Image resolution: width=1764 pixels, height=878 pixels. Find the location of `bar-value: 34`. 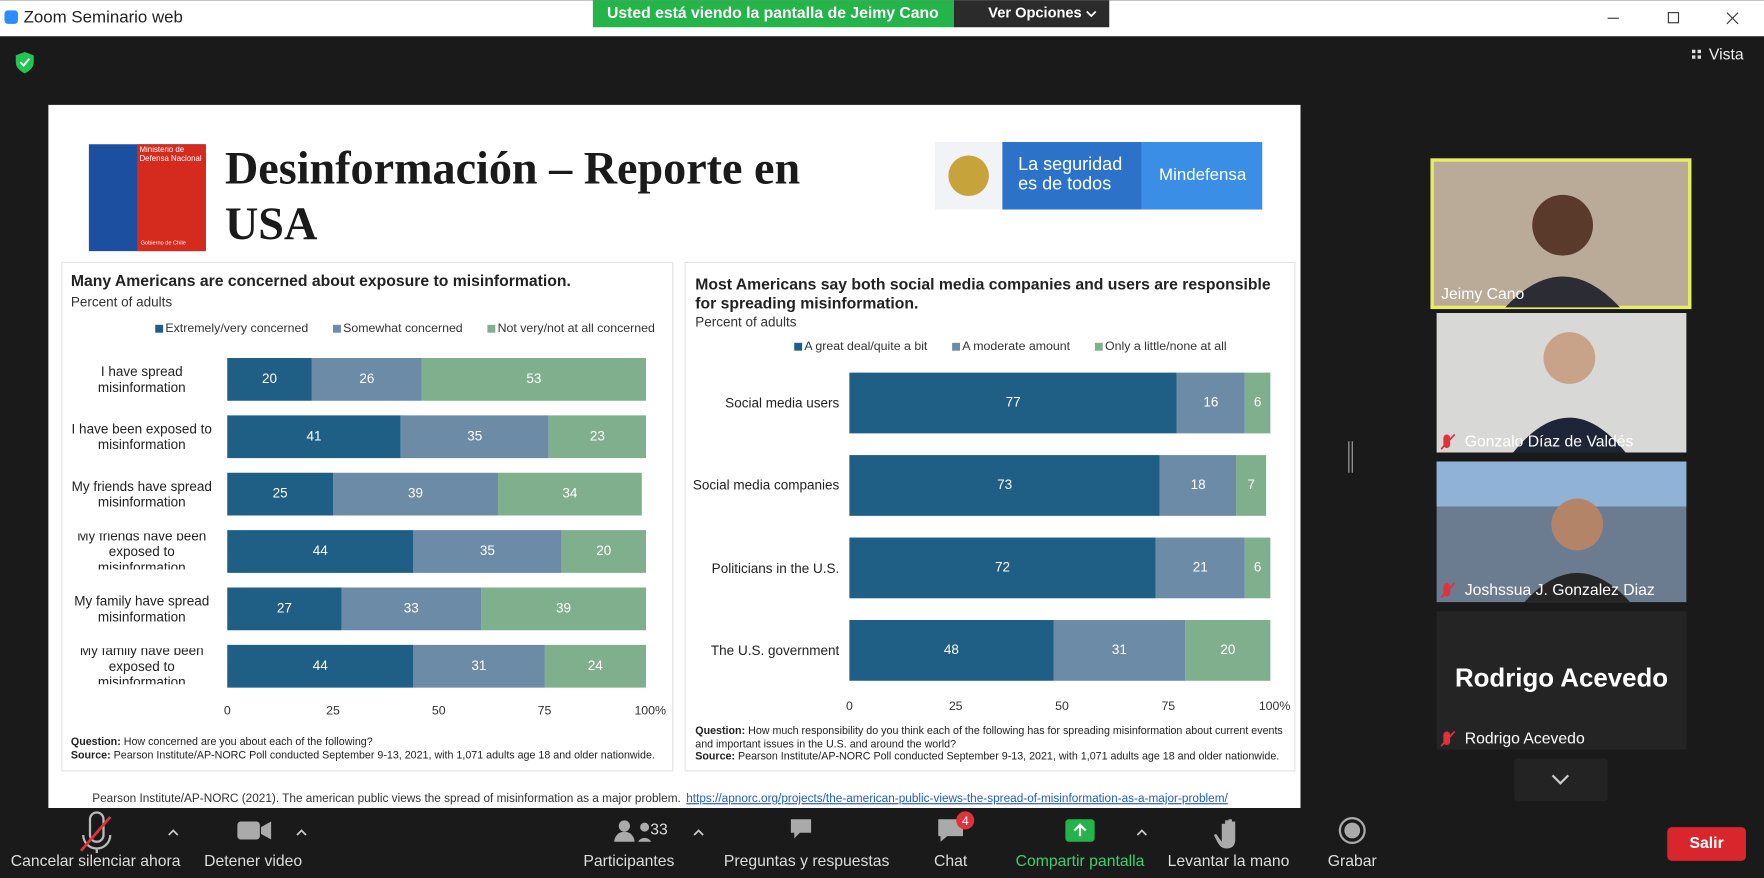

bar-value: 34 is located at coordinates (570, 493).